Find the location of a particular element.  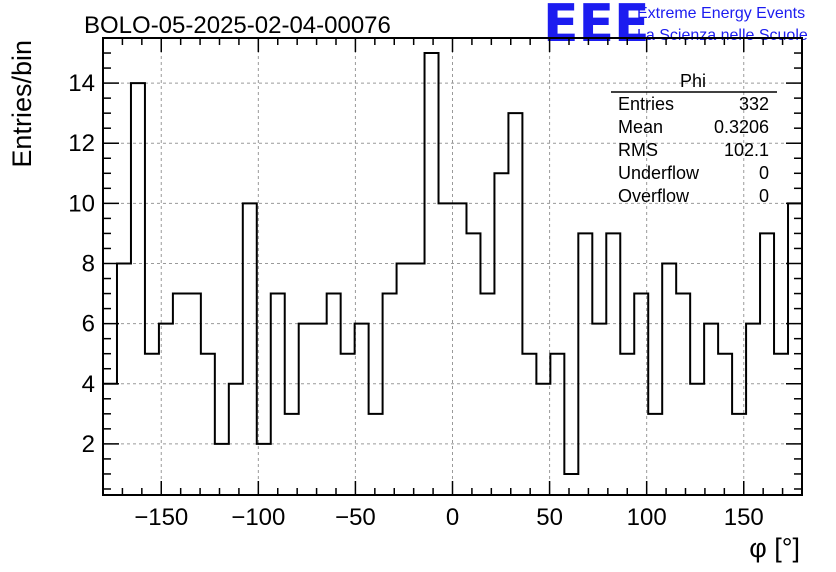

x-tick-label: 150 is located at coordinates (744, 517).